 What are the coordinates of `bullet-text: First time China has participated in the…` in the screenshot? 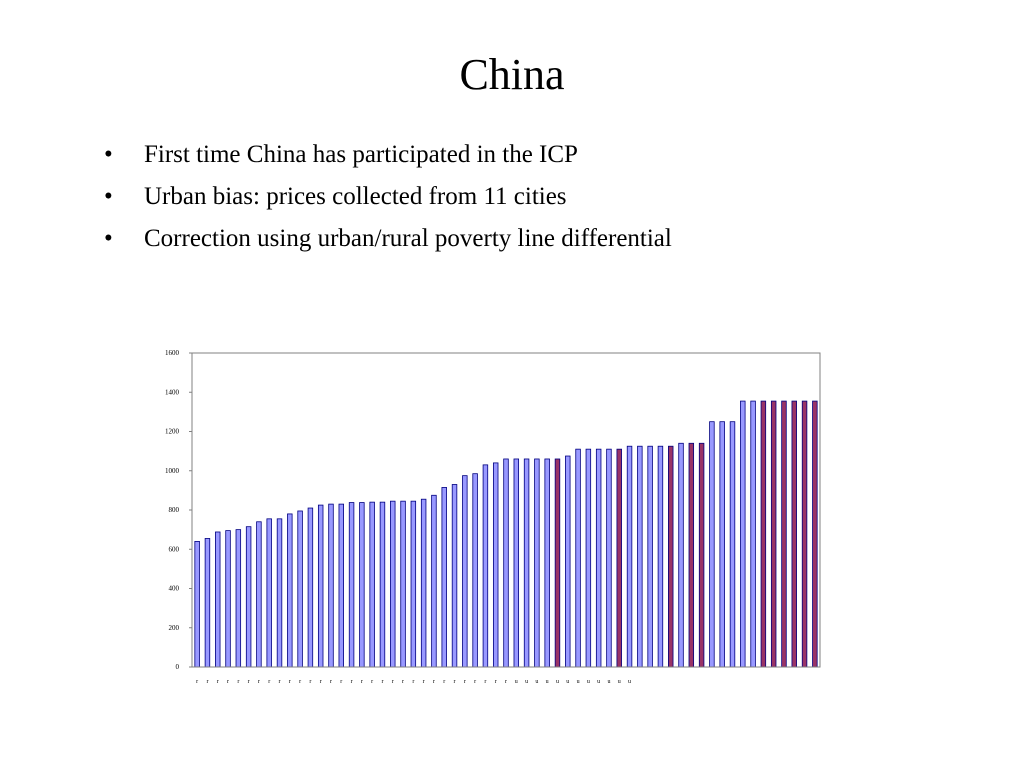 It's located at (361, 154).